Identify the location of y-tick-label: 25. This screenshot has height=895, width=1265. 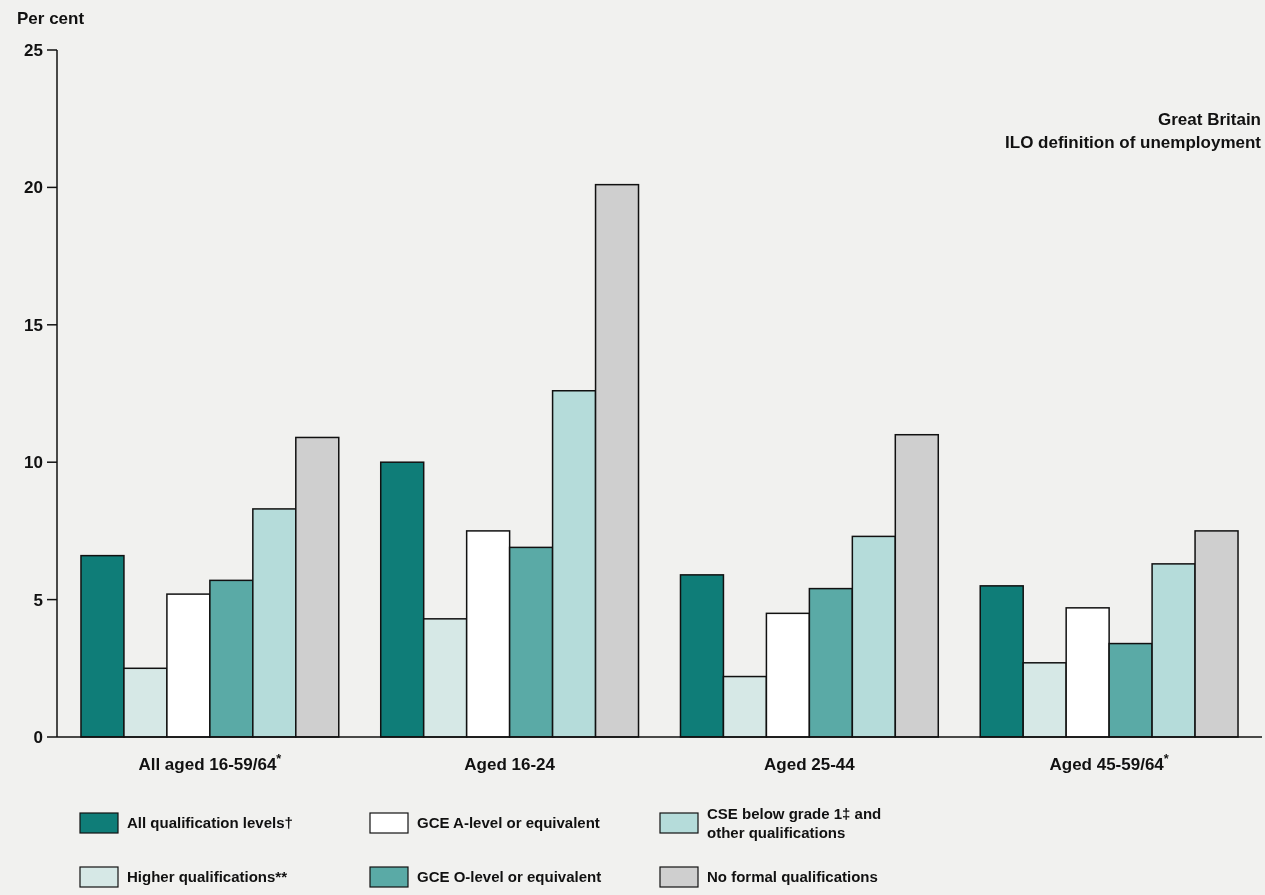
(33, 50).